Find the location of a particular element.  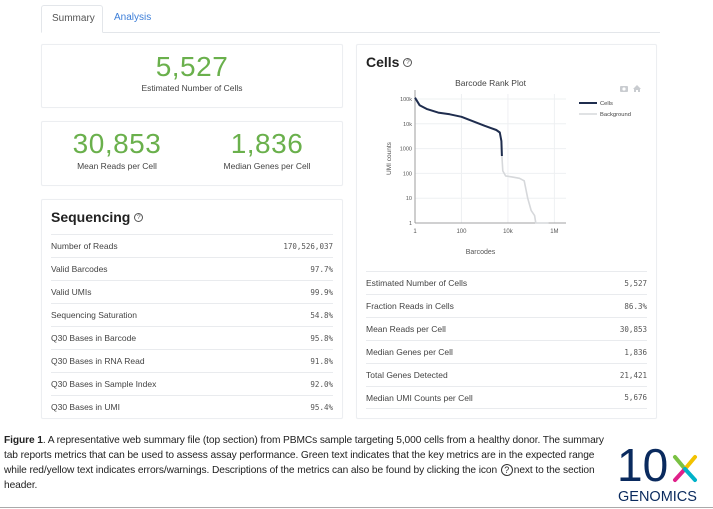

y-tick-label: 1000 is located at coordinates (406, 150).